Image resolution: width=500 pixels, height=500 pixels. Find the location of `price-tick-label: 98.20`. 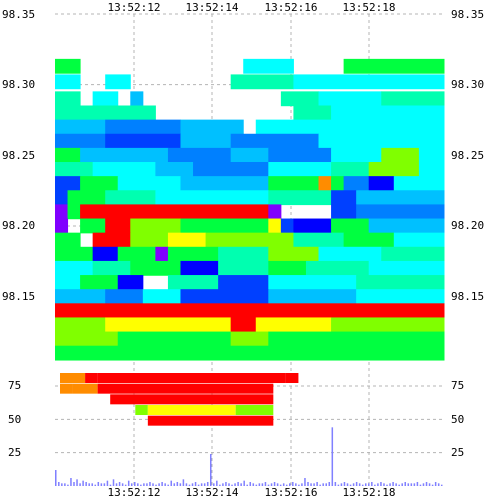

price-tick-label: 98.20 is located at coordinates (18, 225).